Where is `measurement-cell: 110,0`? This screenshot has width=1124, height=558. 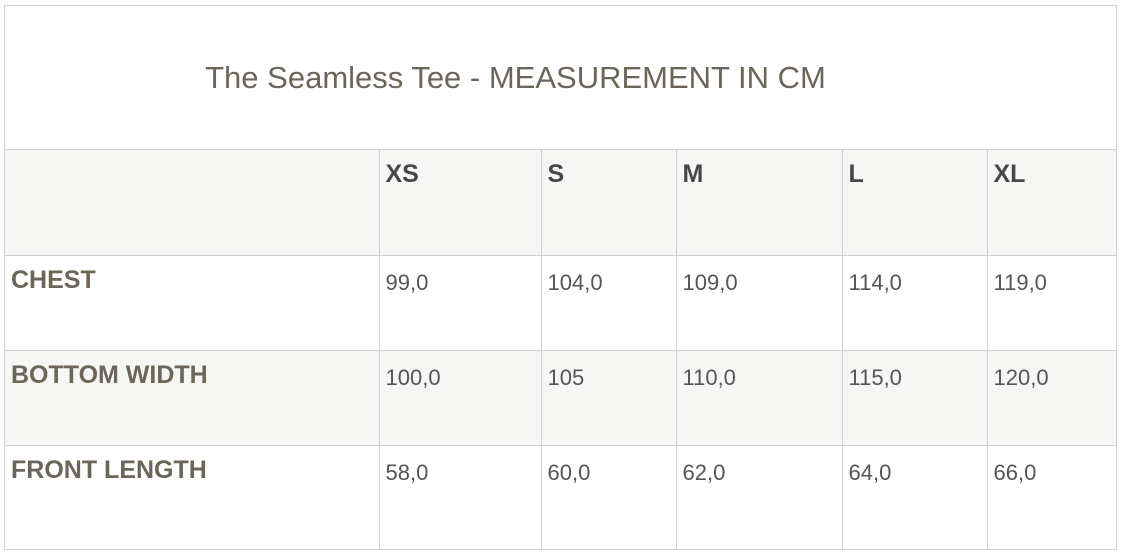
measurement-cell: 110,0 is located at coordinates (758, 397).